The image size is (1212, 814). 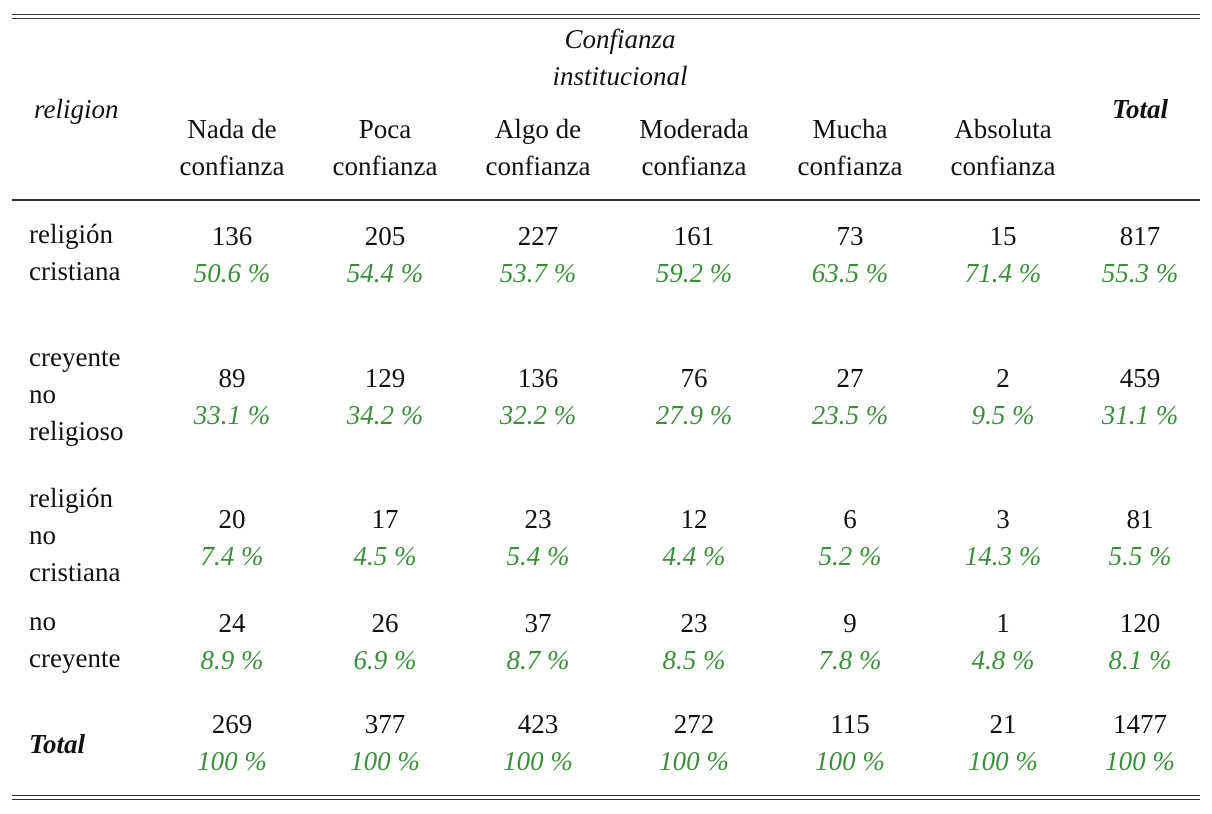 What do you see at coordinates (606, 795) in the screenshot?
I see `bottom-rule` at bounding box center [606, 795].